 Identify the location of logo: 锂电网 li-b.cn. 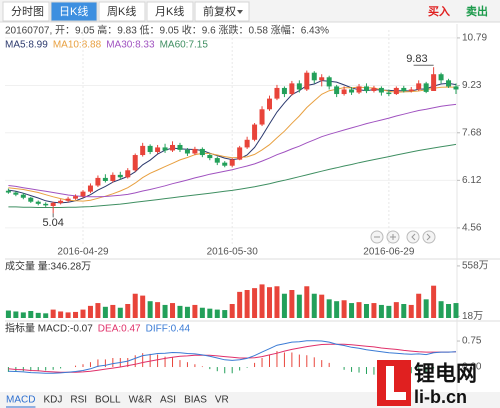
(427, 383).